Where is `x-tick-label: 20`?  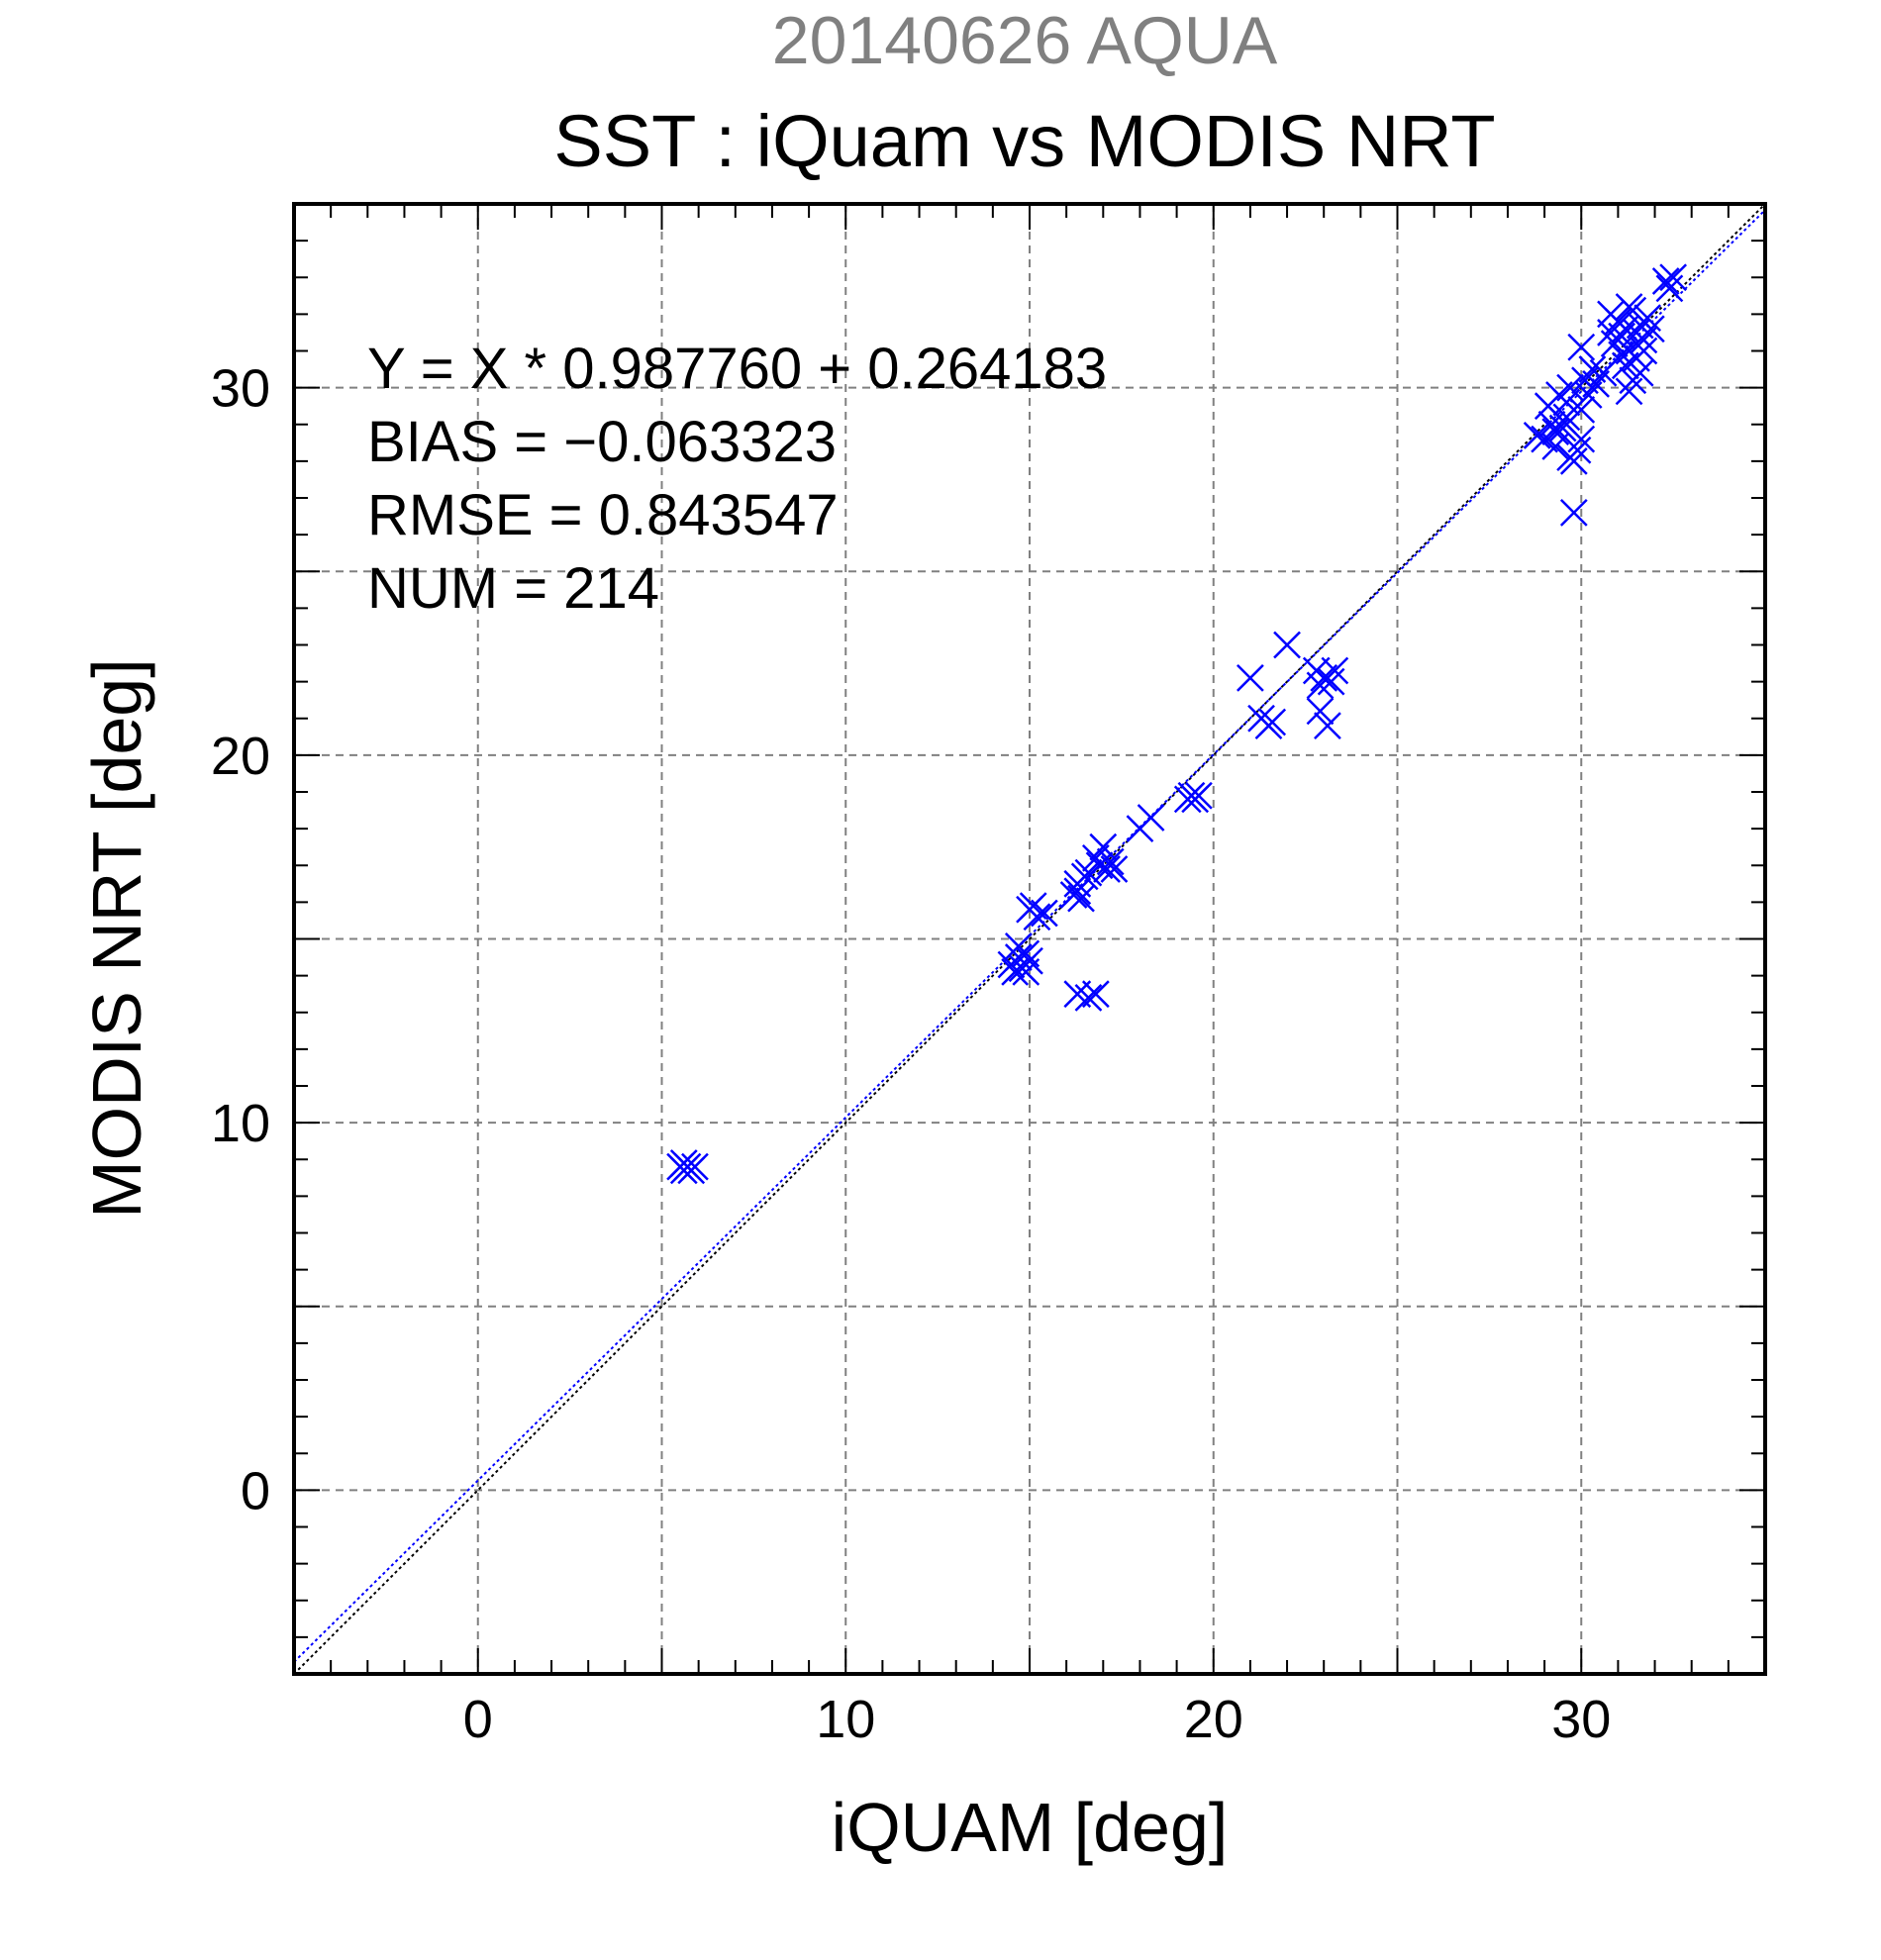
x-tick-label: 20 is located at coordinates (1213, 1719).